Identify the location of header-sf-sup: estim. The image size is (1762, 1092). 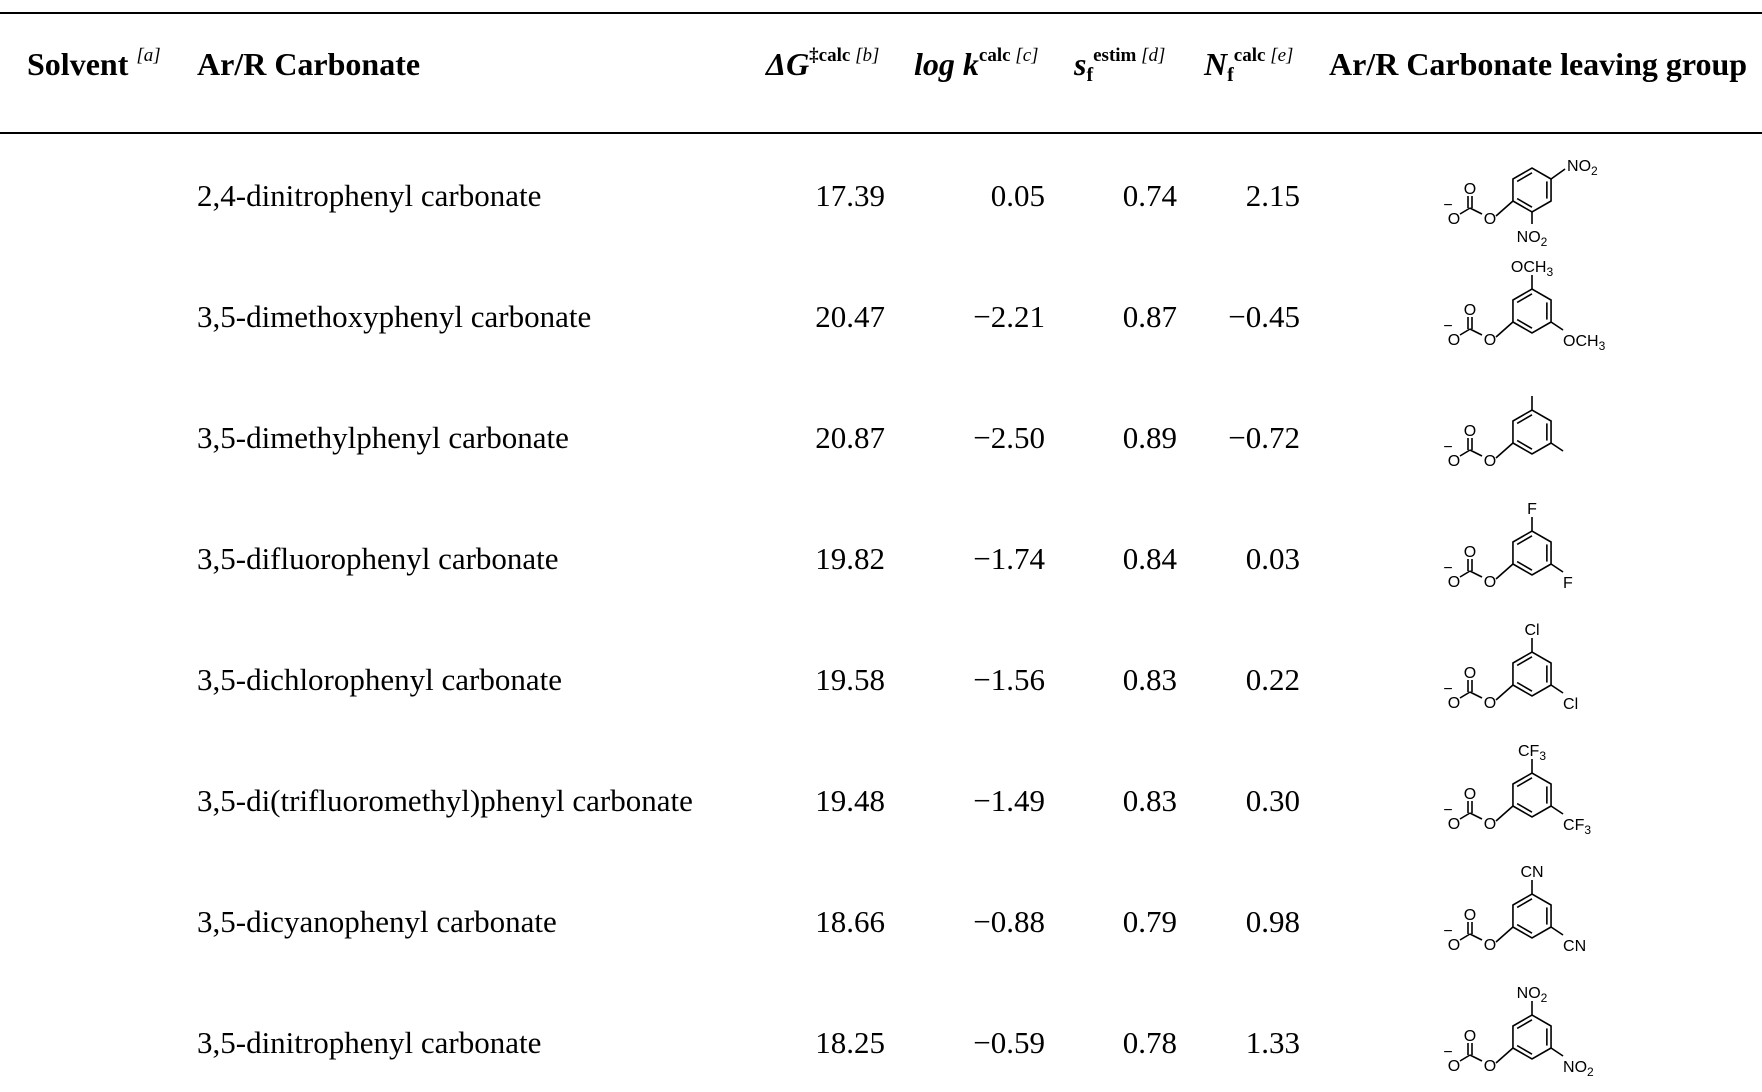
(1115, 55).